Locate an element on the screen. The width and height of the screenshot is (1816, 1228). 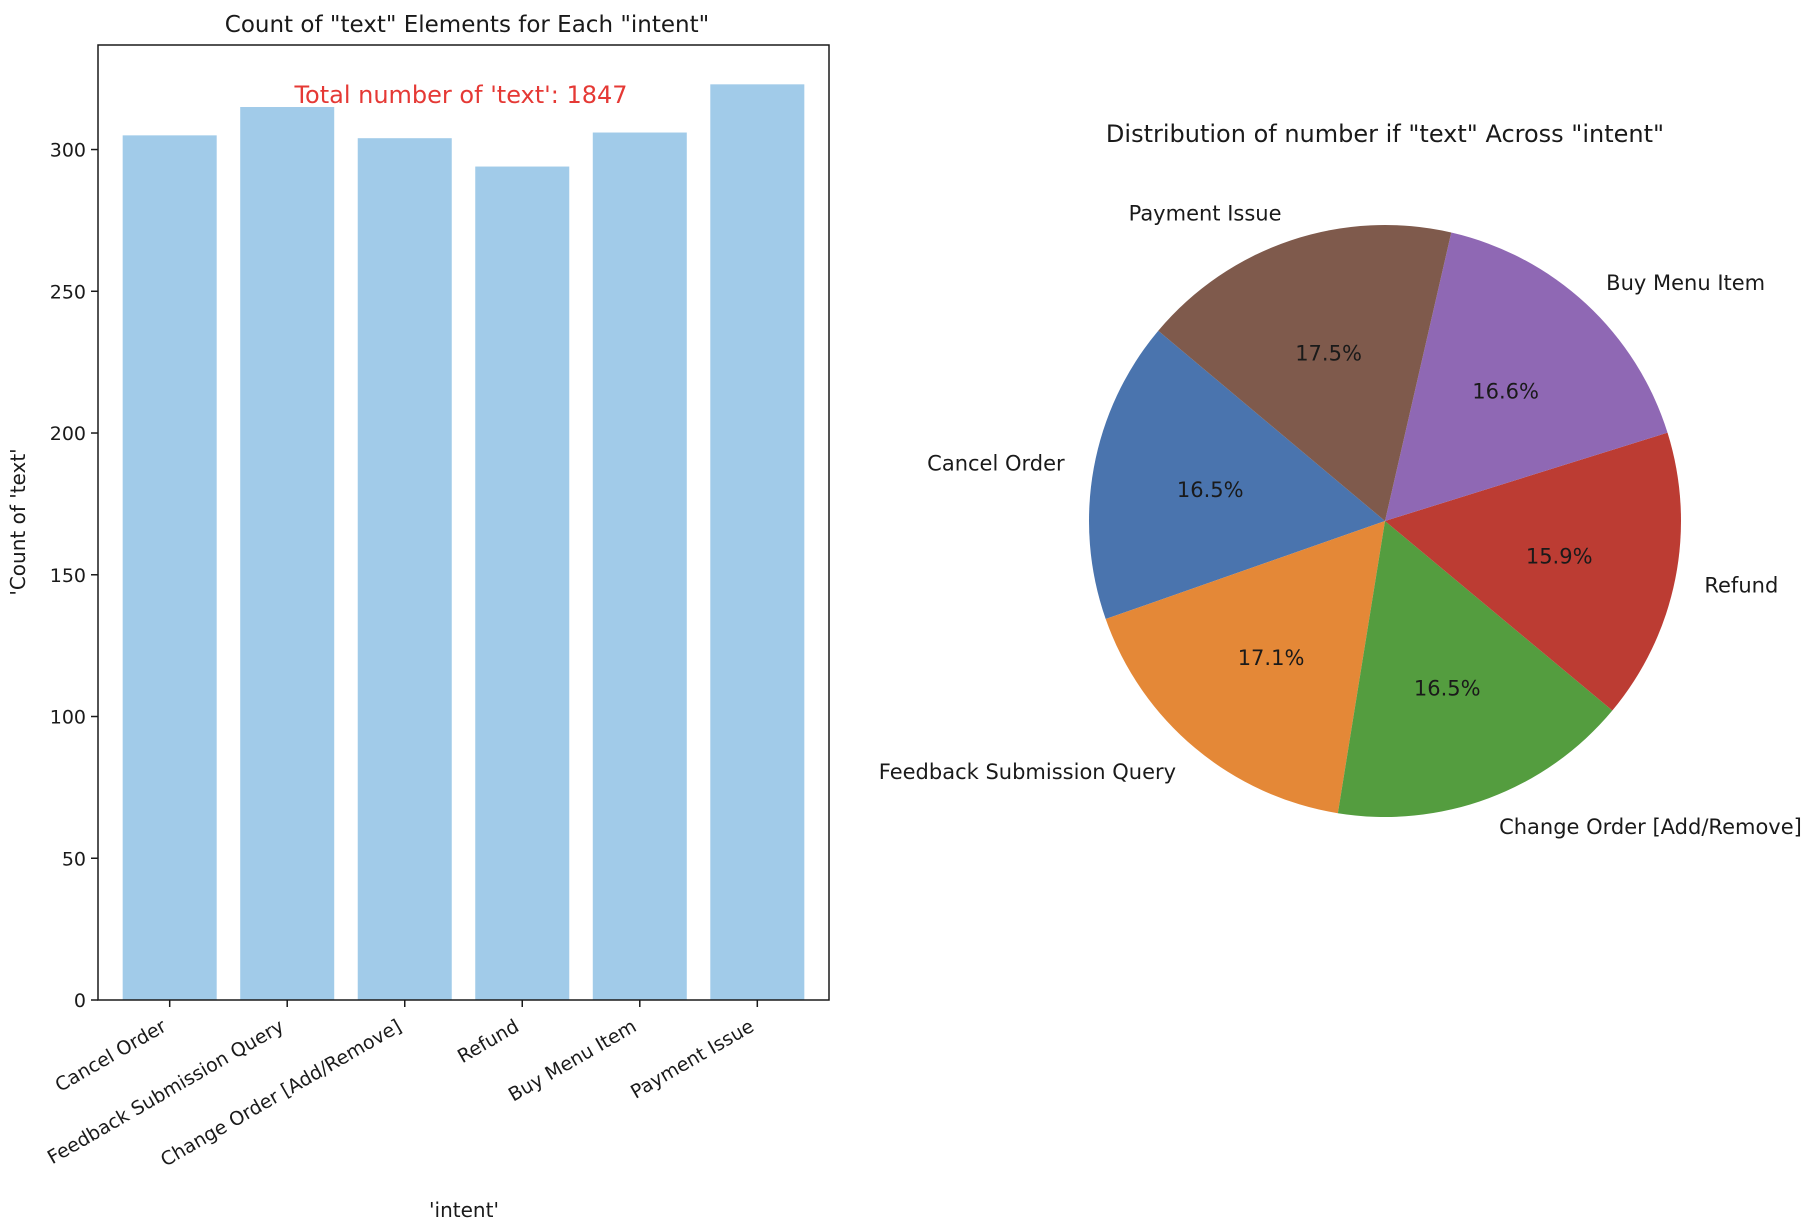
pie-pct-label: 17.5% is located at coordinates (1328, 354).